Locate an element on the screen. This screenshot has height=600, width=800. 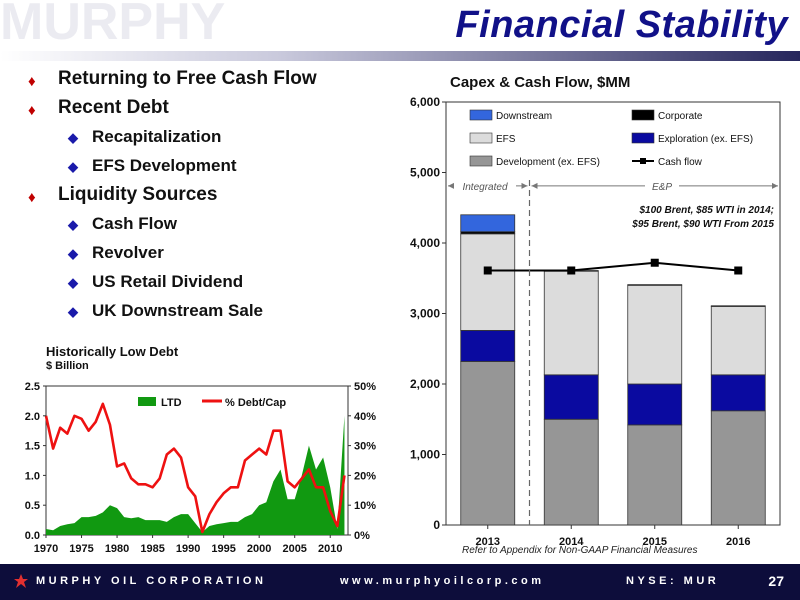
price-assumption-line-1: $100 Brent, $85 WTI in 2014; is located at coordinates (706, 210).